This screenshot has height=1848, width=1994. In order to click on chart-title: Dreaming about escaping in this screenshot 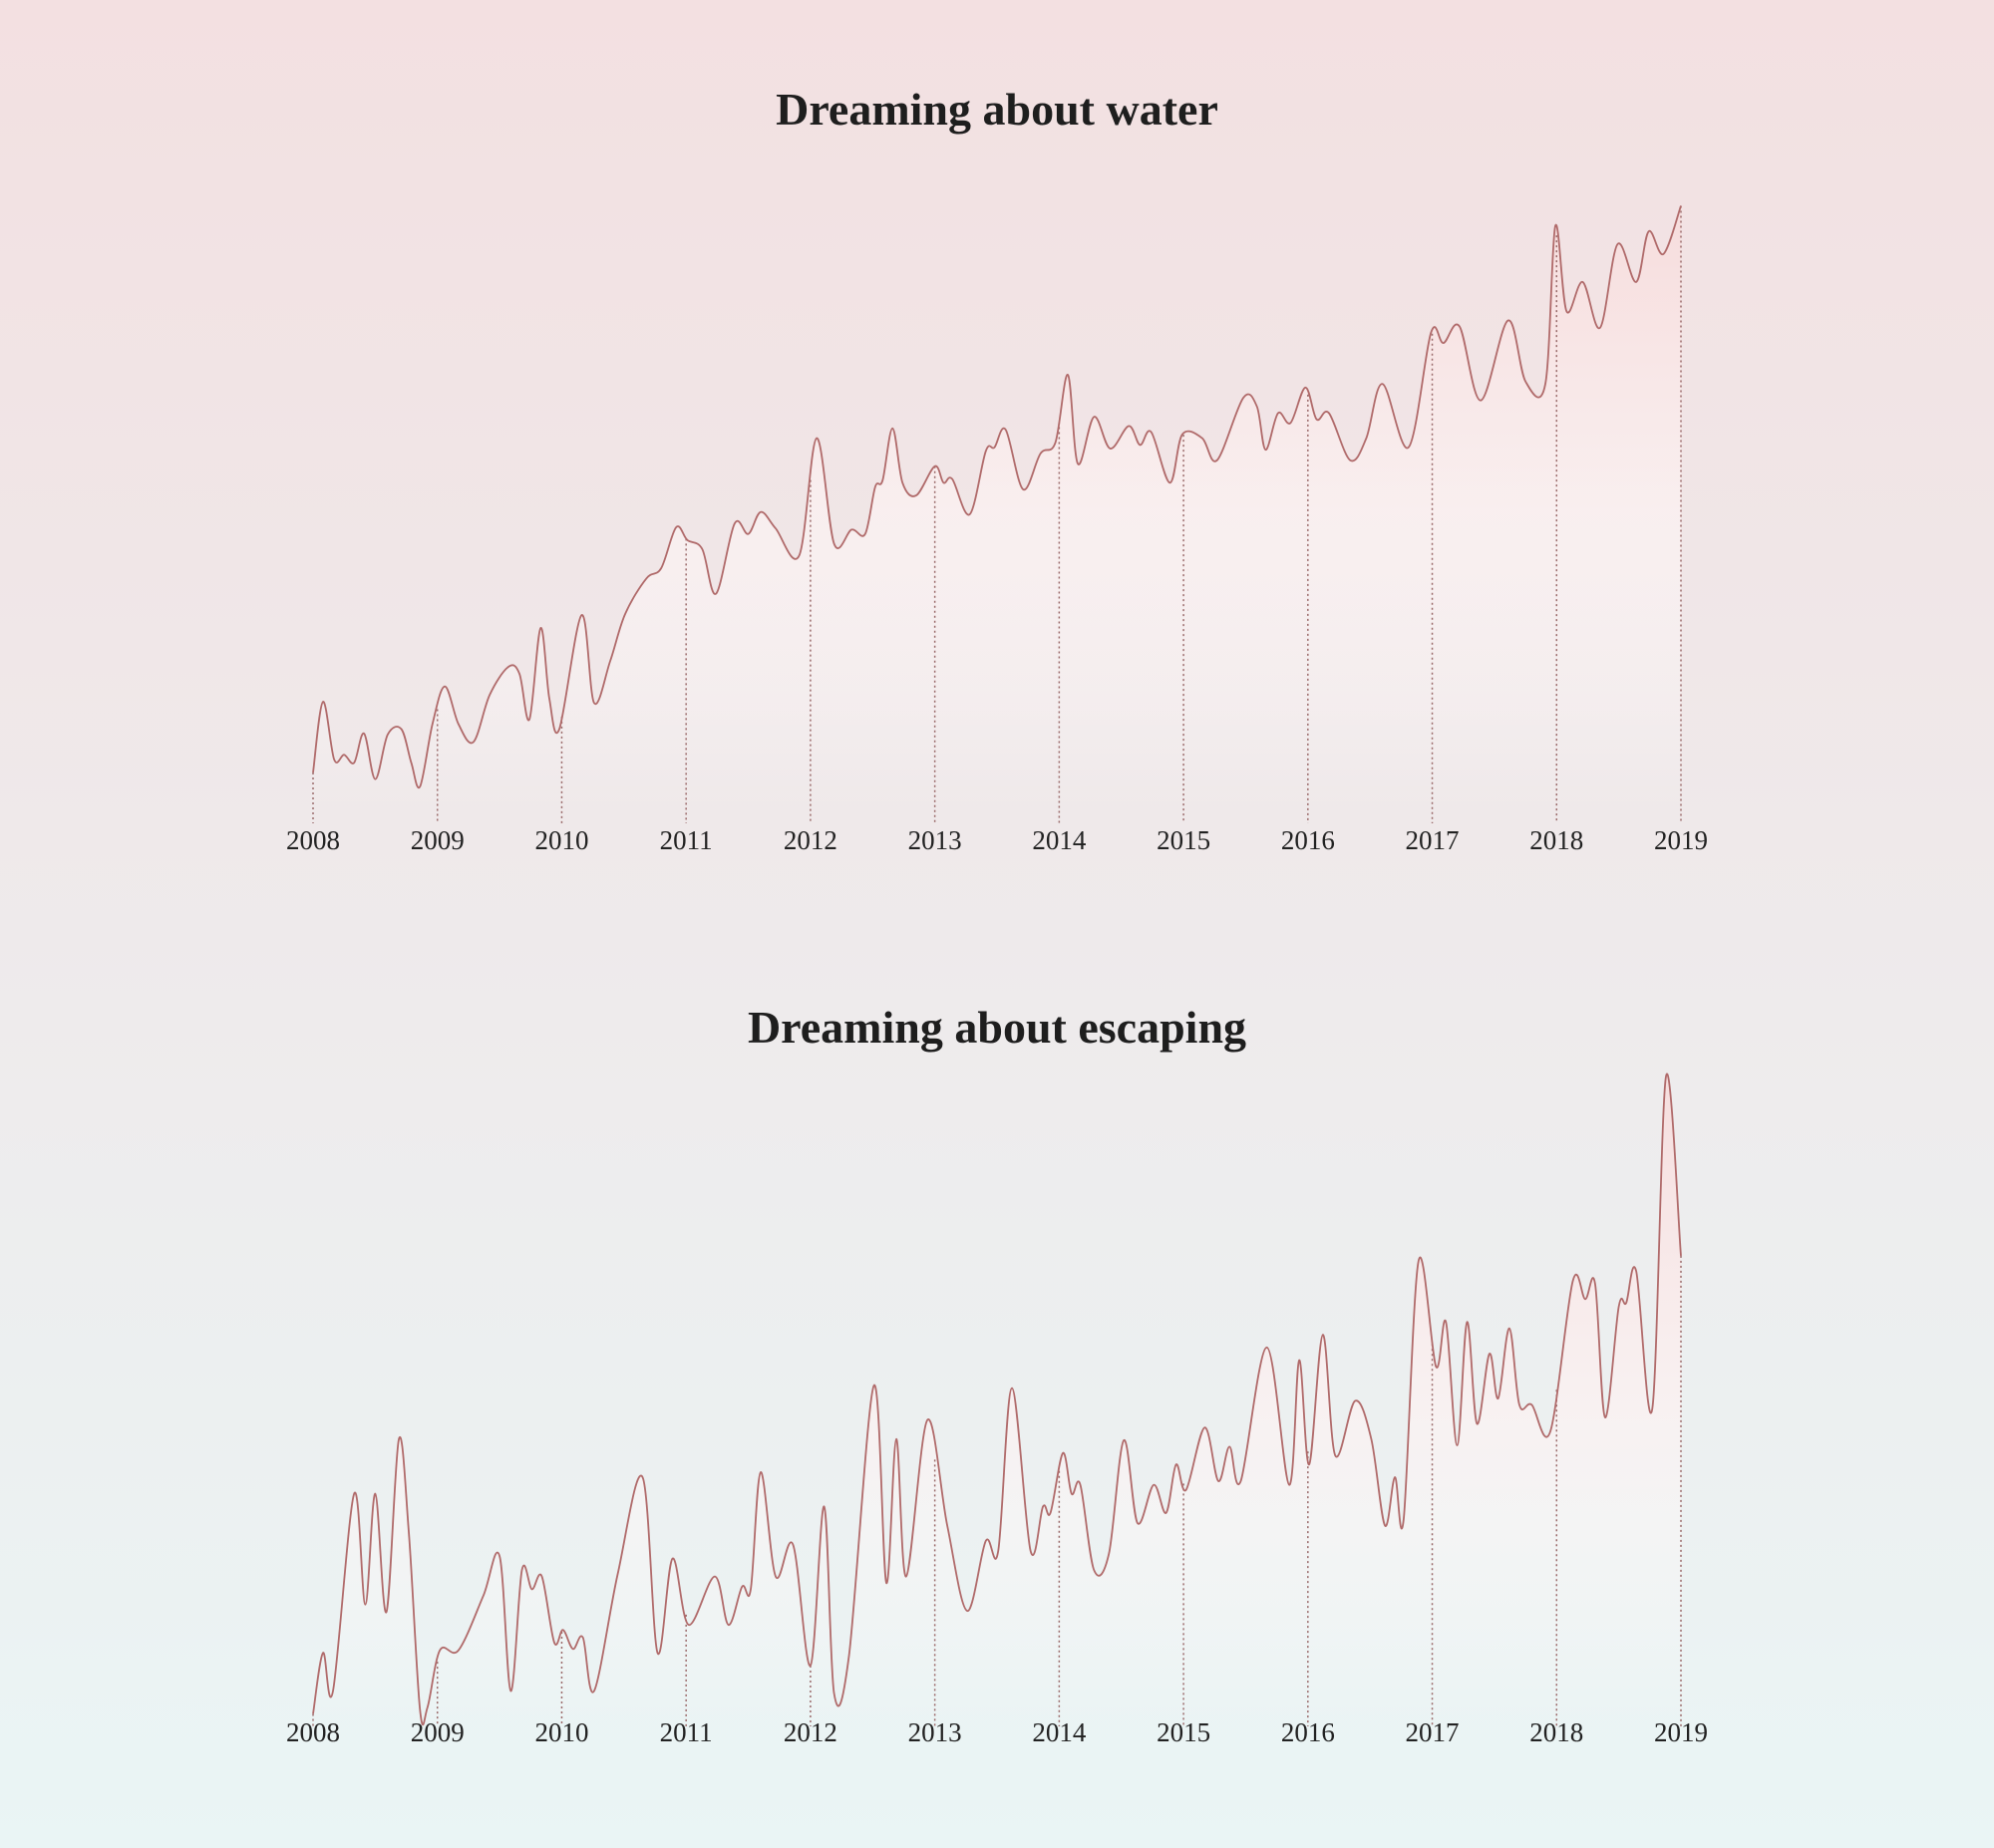, I will do `click(997, 1028)`.